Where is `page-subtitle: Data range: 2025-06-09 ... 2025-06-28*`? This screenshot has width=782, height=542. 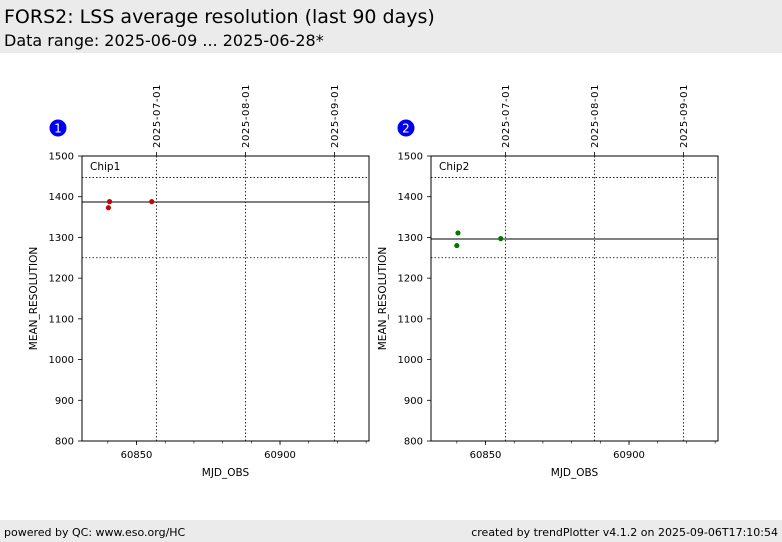 page-subtitle: Data range: 2025-06-09 ... 2025-06-28* is located at coordinates (164, 40).